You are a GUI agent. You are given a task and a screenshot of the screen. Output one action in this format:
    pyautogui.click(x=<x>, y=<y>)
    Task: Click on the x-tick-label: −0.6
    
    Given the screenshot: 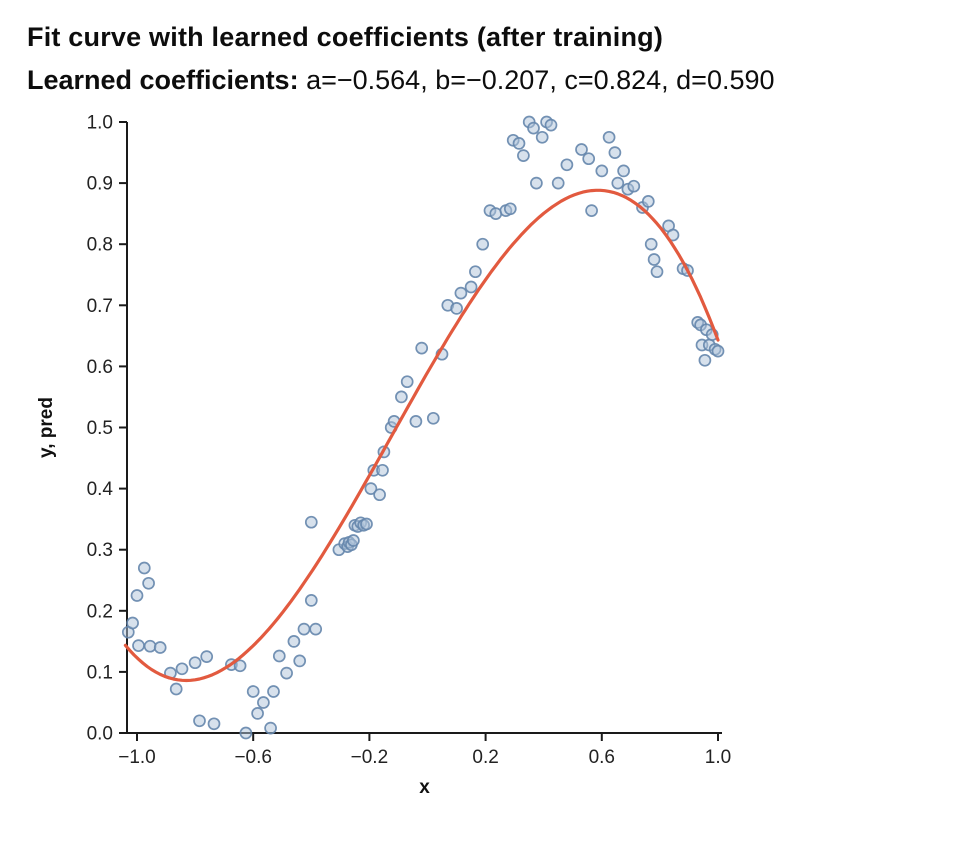 What is the action you would take?
    pyautogui.click(x=253, y=757)
    